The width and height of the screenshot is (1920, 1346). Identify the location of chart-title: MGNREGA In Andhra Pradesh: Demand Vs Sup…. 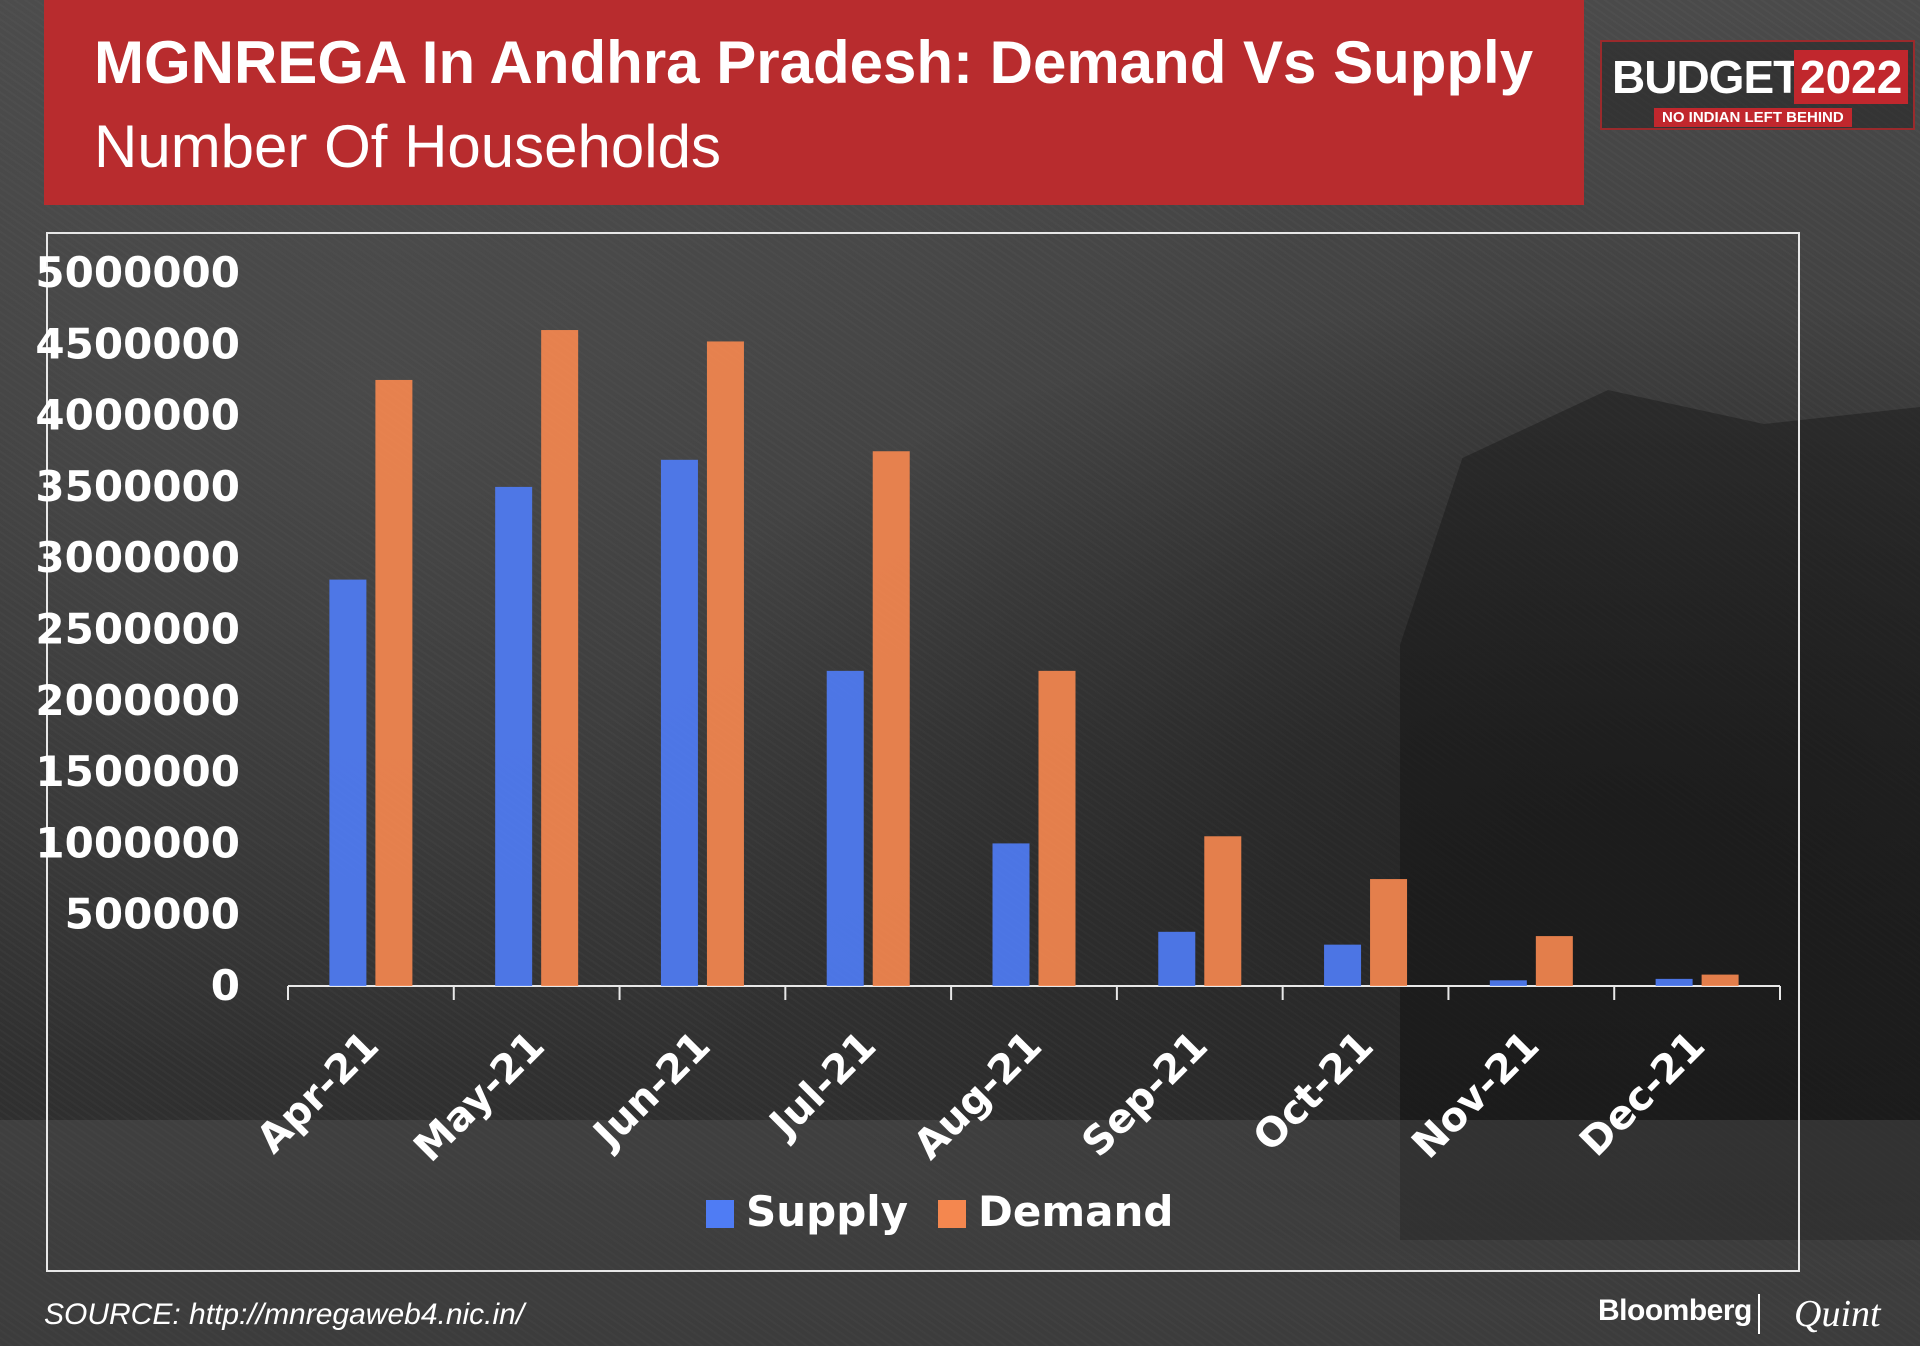
(814, 62).